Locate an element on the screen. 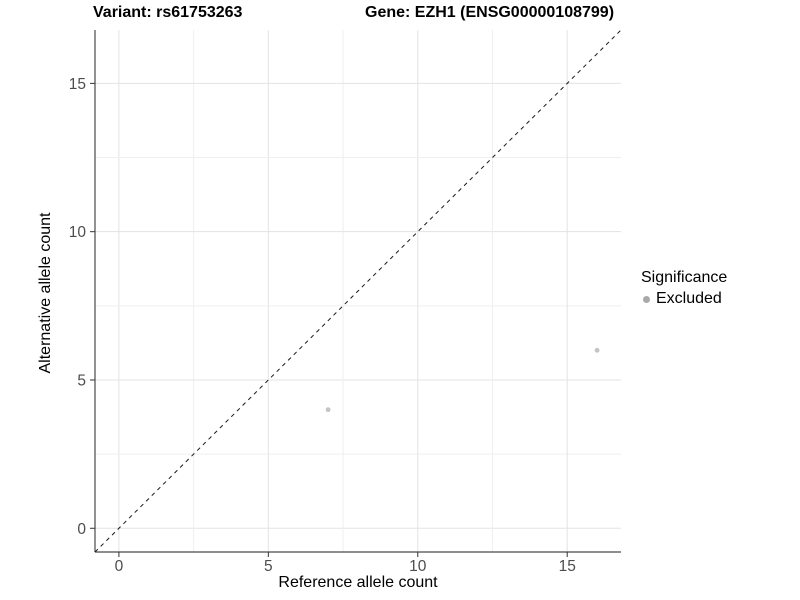  legend: Significance Excluded is located at coordinates (684, 288).